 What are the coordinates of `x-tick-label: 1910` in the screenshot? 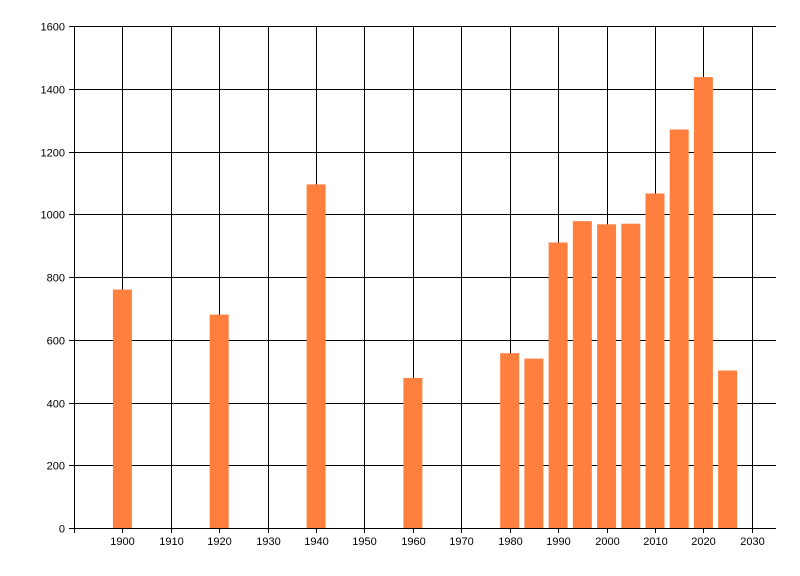 It's located at (171, 542).